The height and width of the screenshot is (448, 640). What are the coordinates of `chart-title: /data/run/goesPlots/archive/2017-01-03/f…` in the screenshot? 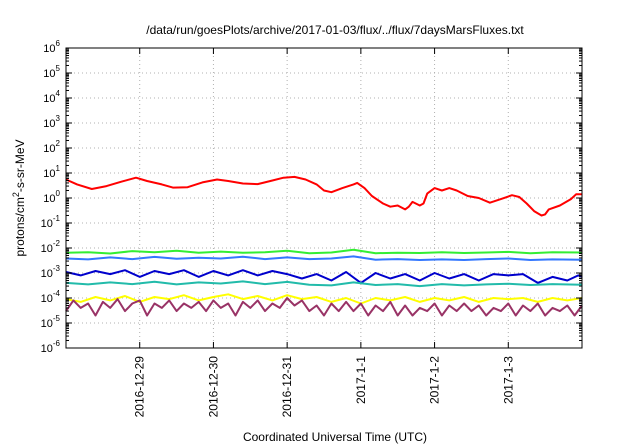 It's located at (335, 30).